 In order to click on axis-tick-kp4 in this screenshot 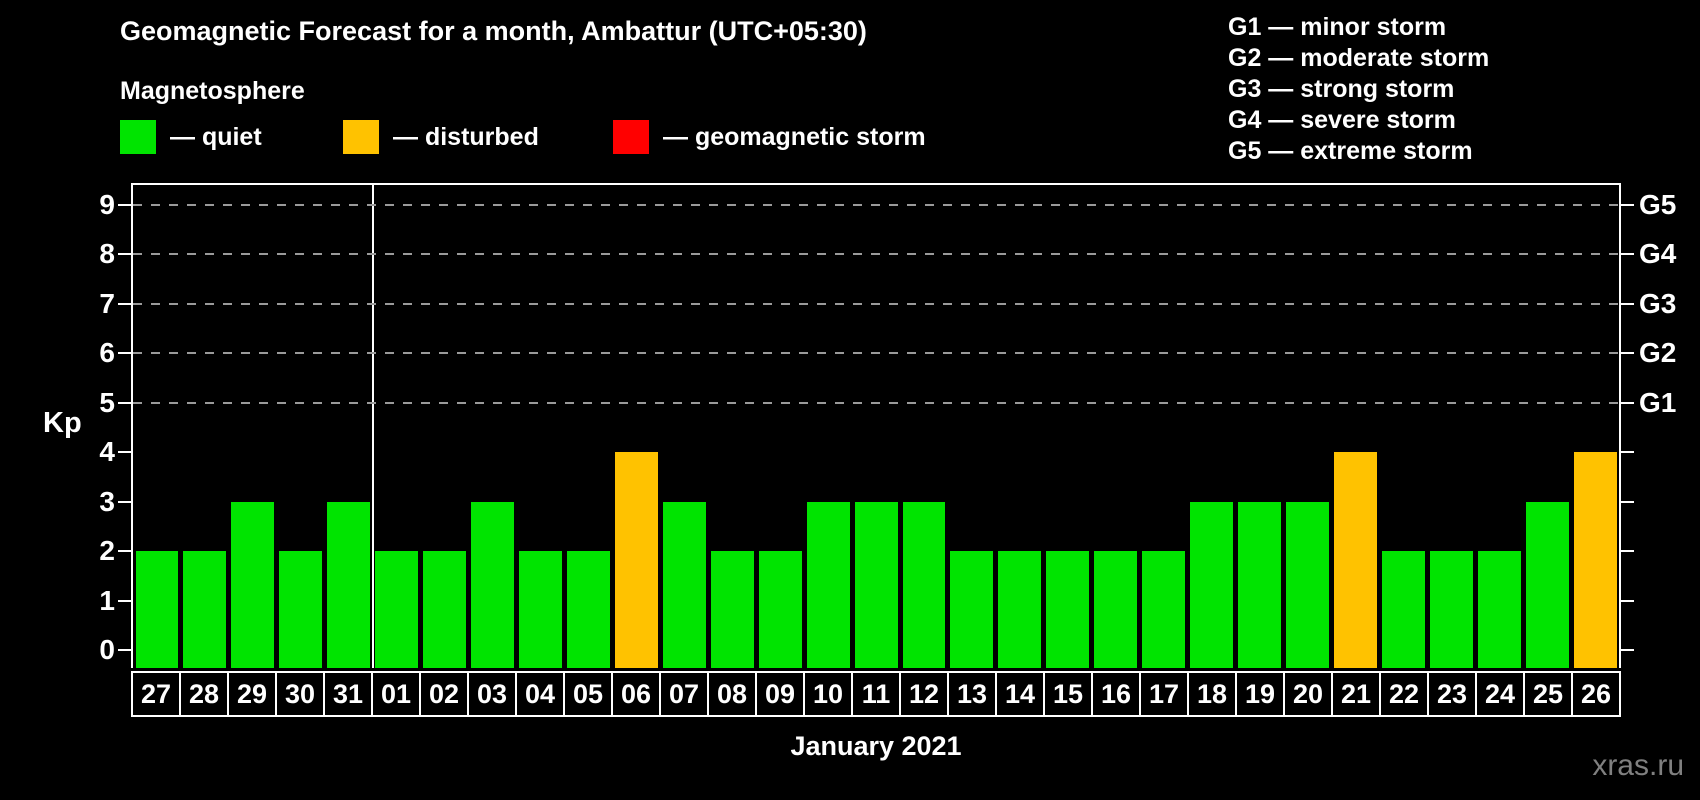, I will do `click(1627, 452)`.